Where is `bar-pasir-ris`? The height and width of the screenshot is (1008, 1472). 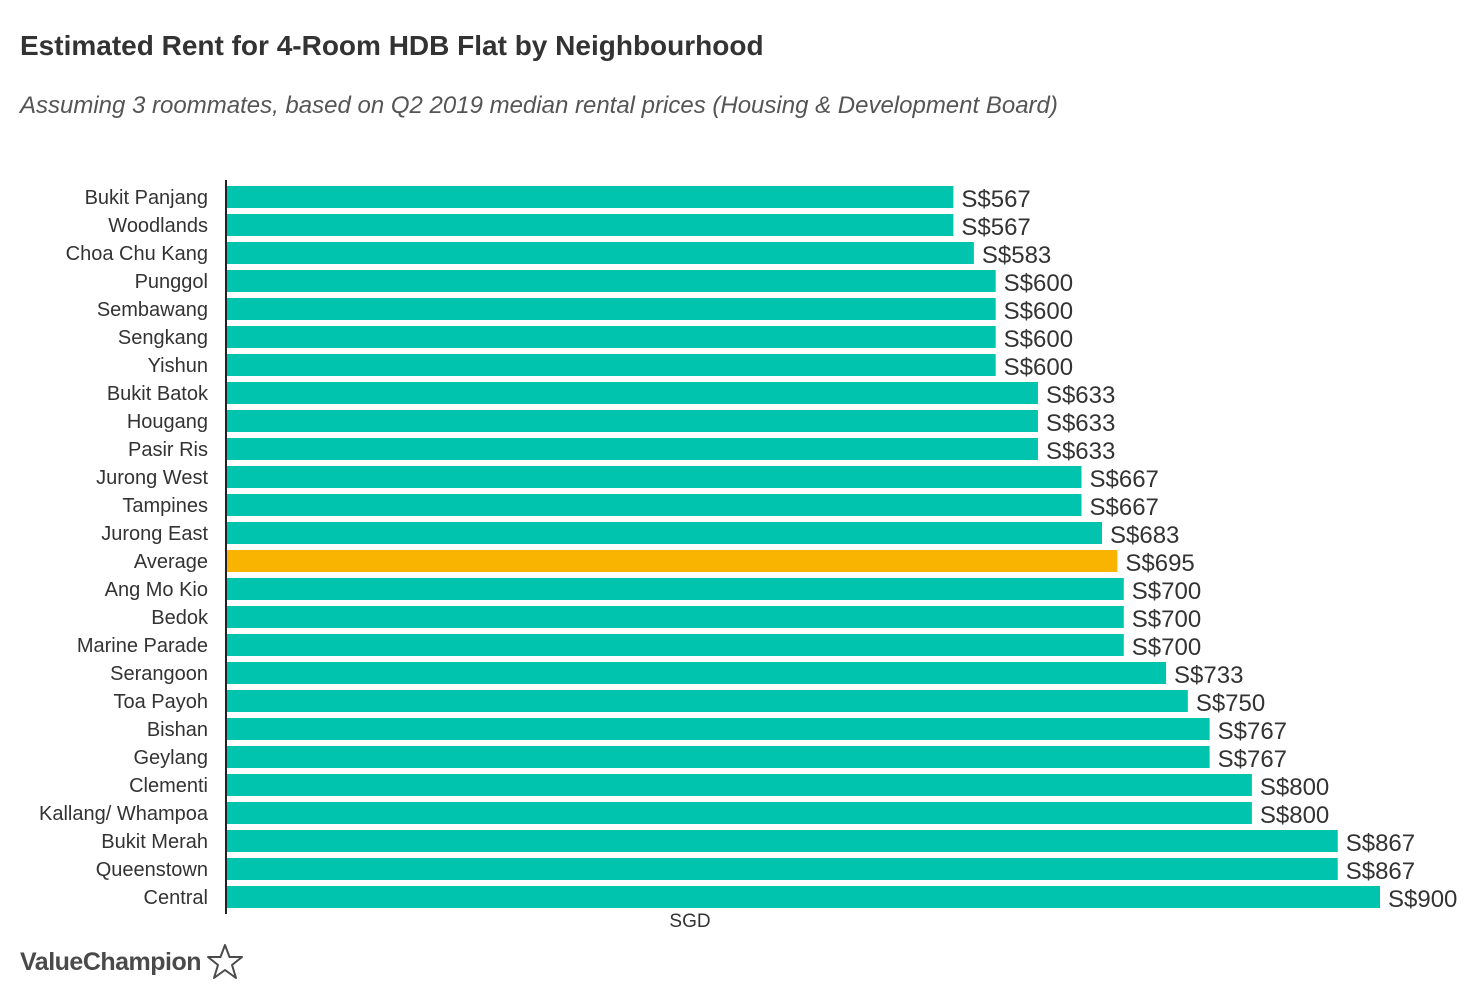
bar-pasir-ris is located at coordinates (632, 449).